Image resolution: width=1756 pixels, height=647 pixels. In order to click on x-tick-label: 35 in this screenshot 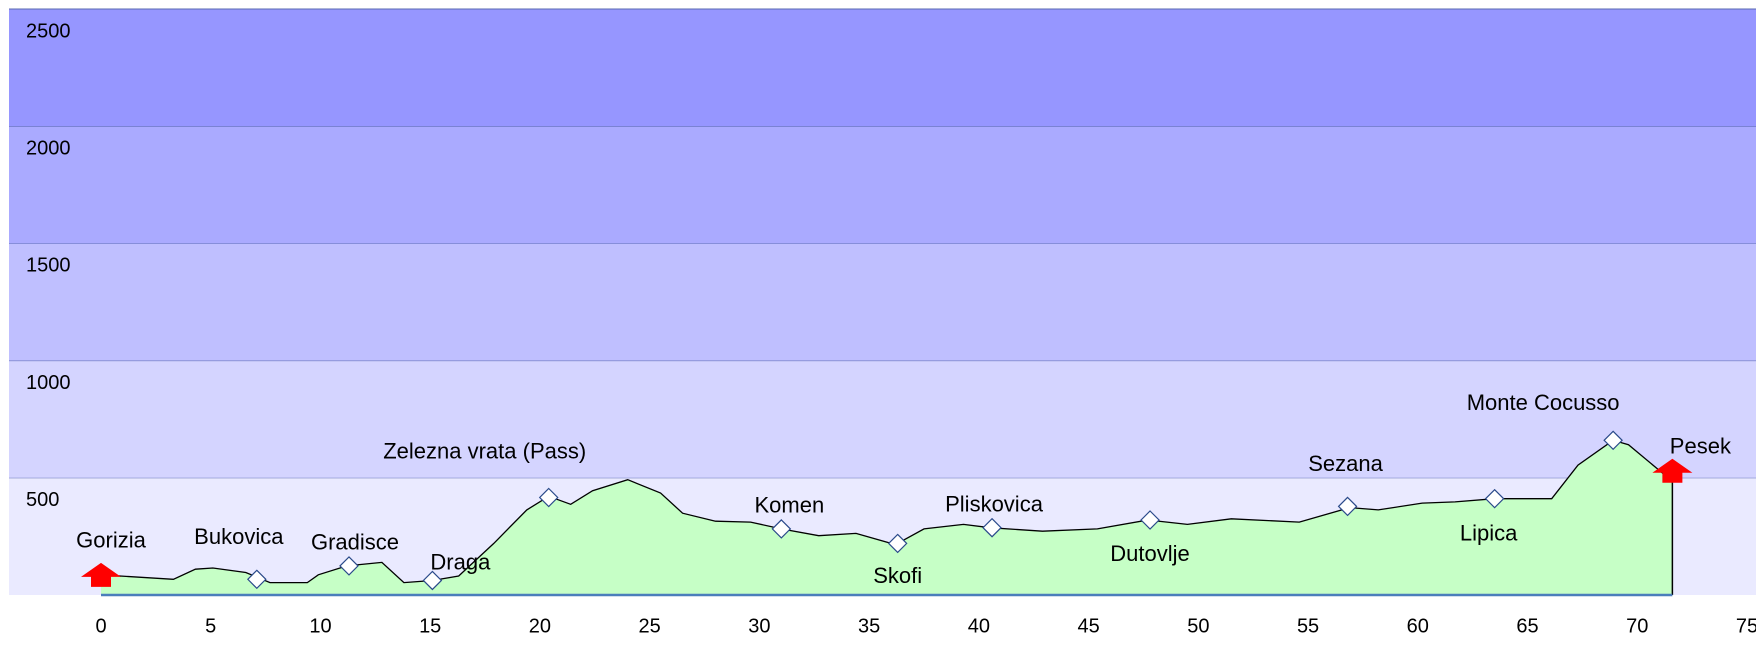, I will do `click(869, 626)`.